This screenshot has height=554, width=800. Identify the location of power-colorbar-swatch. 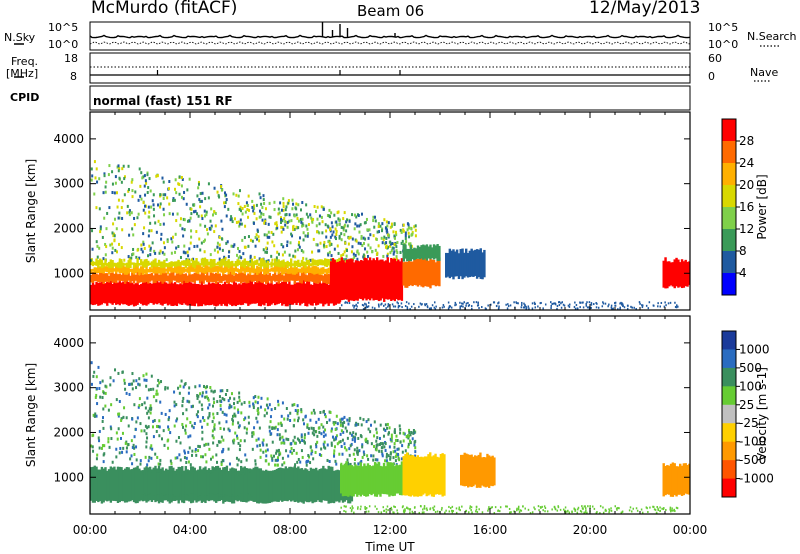
(729, 196).